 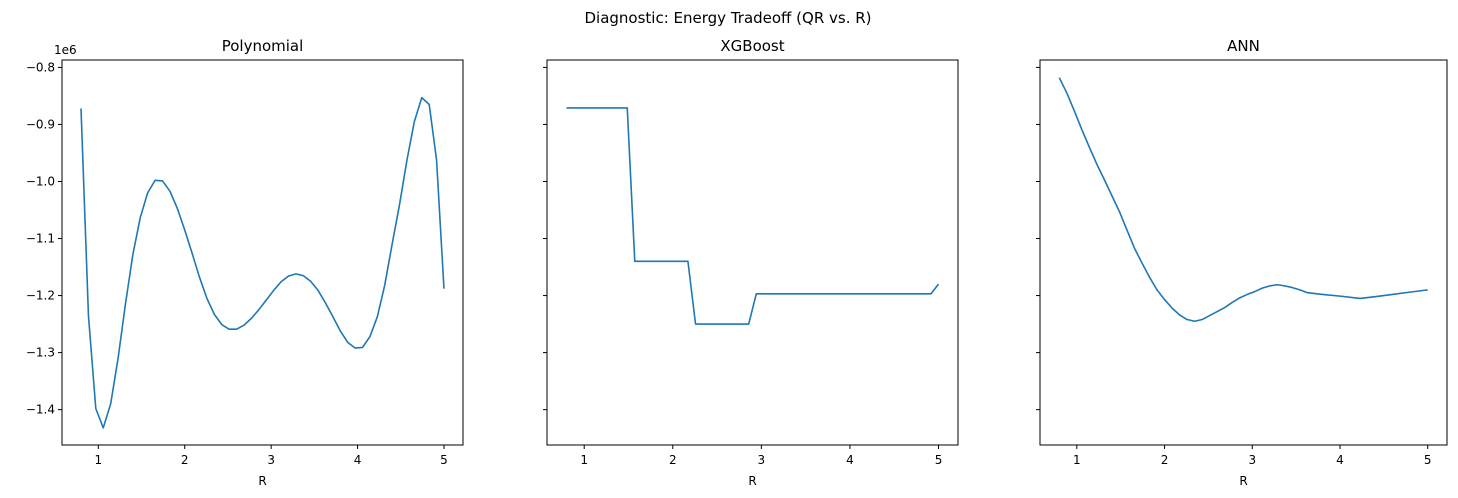 I want to click on subplot-title: XGBoost, so click(x=752, y=46).